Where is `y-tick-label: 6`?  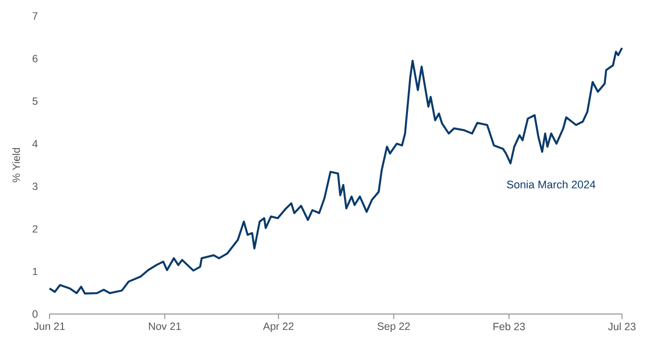
y-tick-label: 6 is located at coordinates (35, 58).